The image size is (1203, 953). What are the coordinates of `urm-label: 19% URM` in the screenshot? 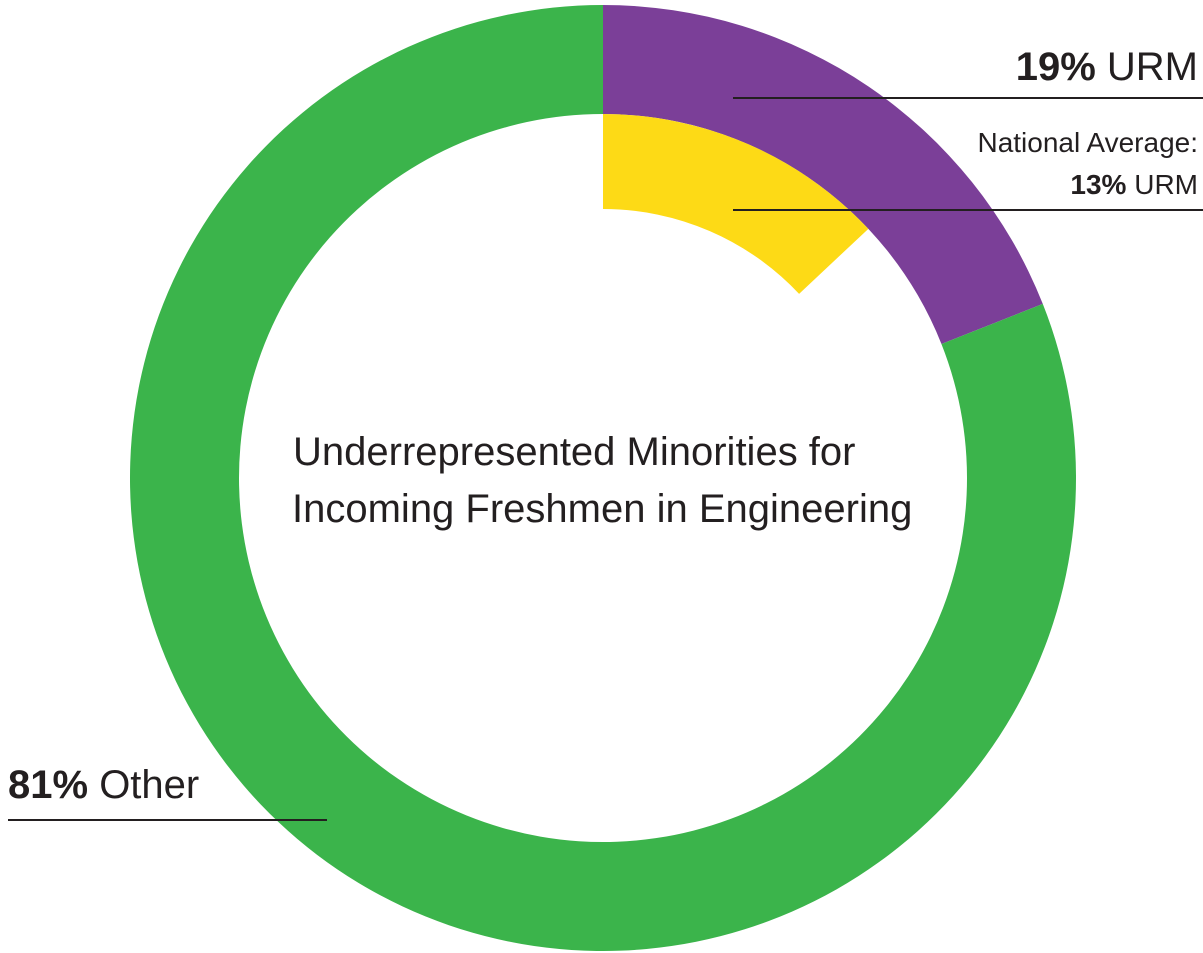 It's located at (1107, 67).